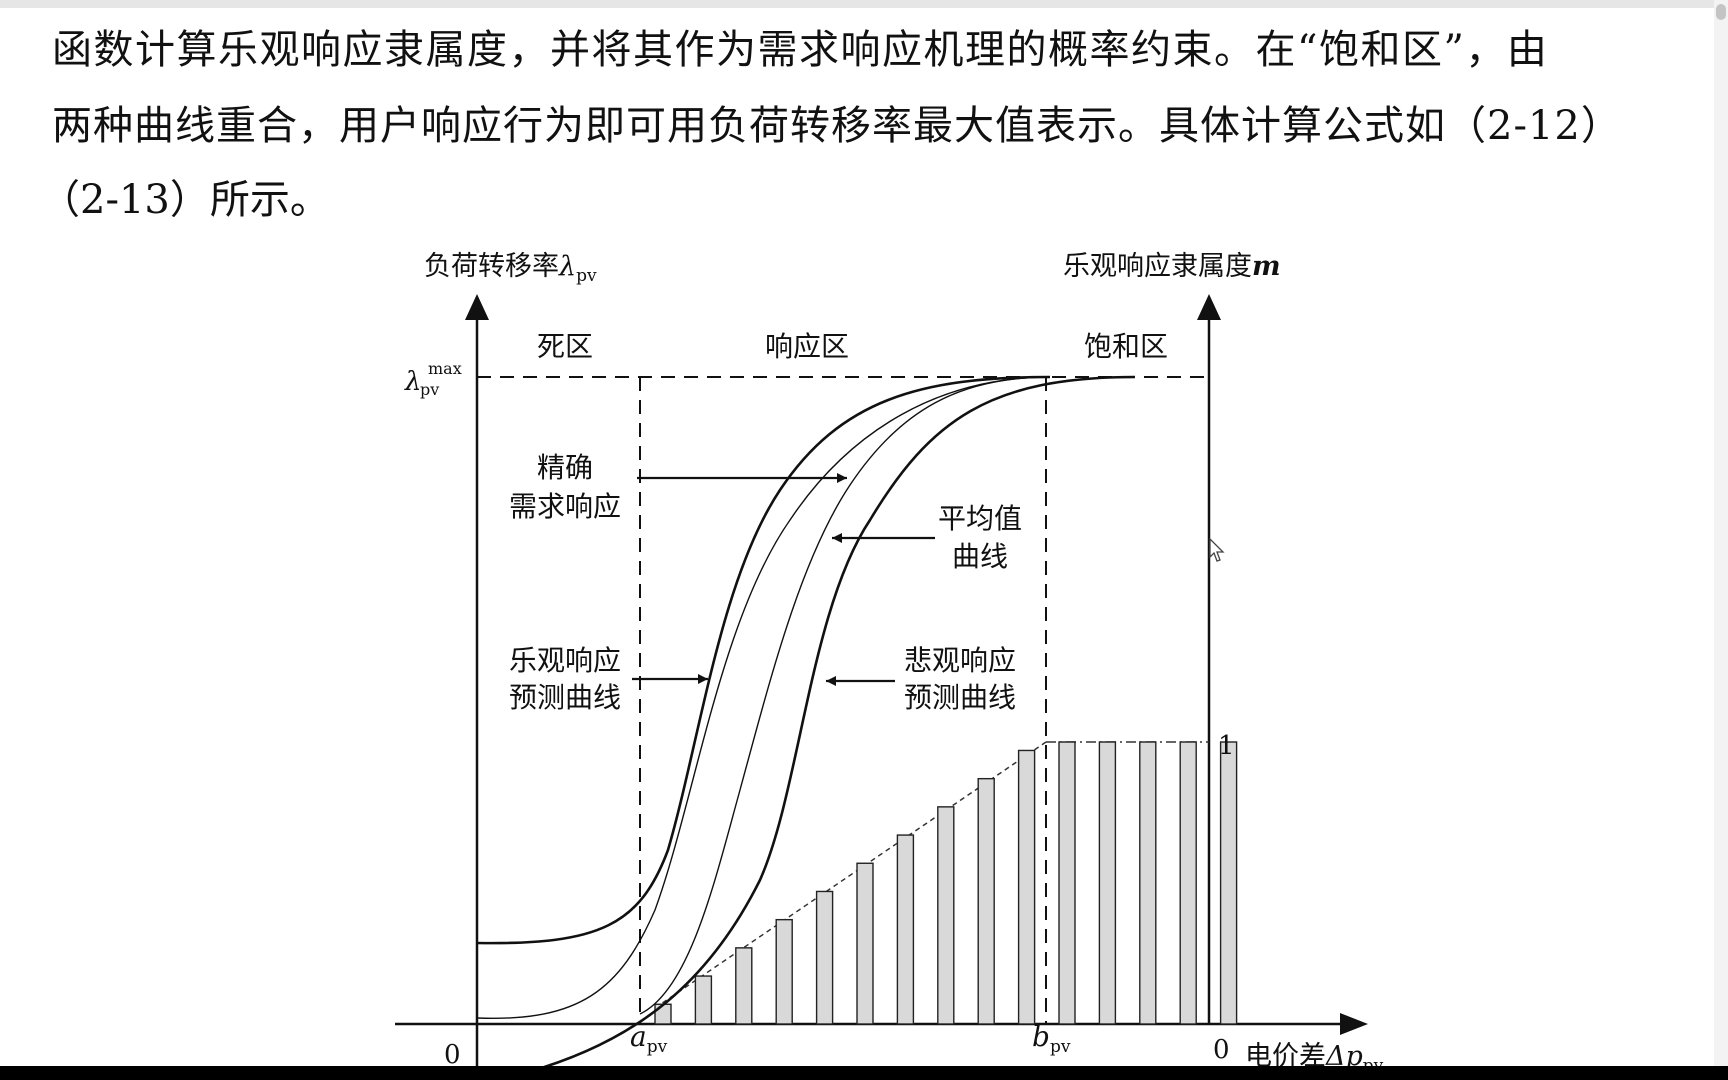  I want to click on label-precise-1: 精确, so click(565, 467).